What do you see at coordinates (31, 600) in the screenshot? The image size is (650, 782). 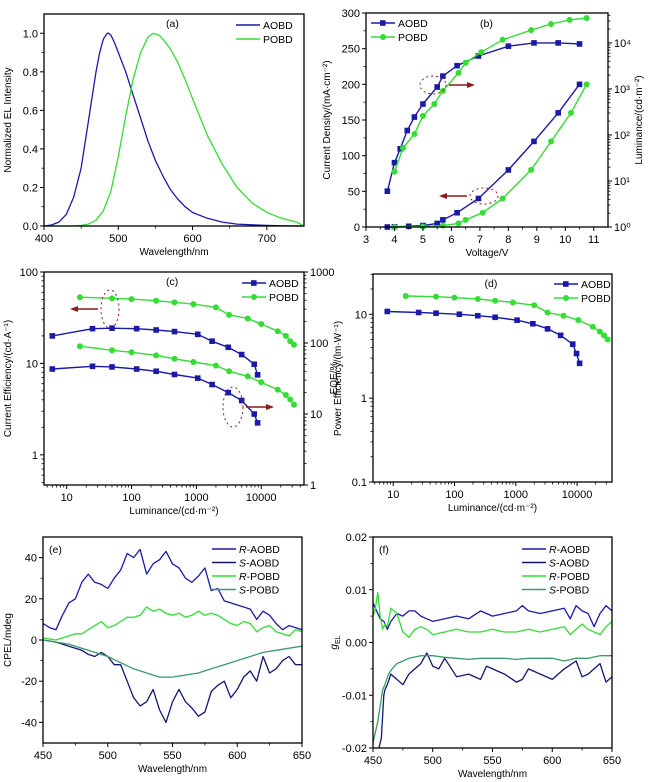 I see `y-tick-label: 20` at bounding box center [31, 600].